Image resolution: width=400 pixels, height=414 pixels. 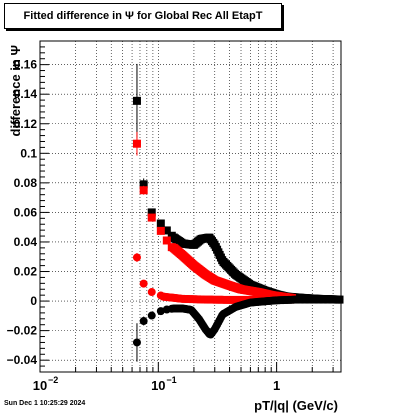 I want to click on x-tick-exponent: −1, so click(x=171, y=380).